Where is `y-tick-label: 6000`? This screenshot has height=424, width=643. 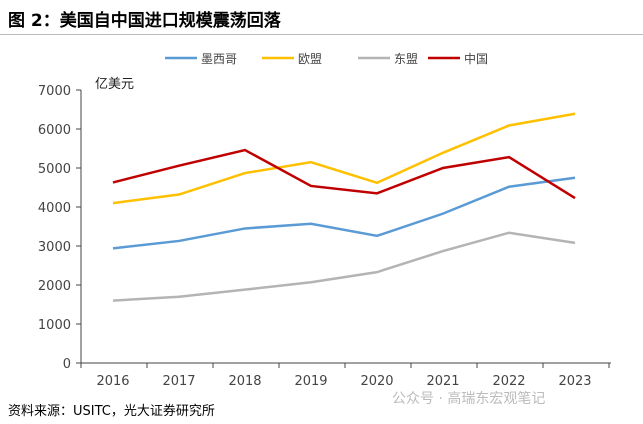 y-tick-label: 6000 is located at coordinates (54, 130).